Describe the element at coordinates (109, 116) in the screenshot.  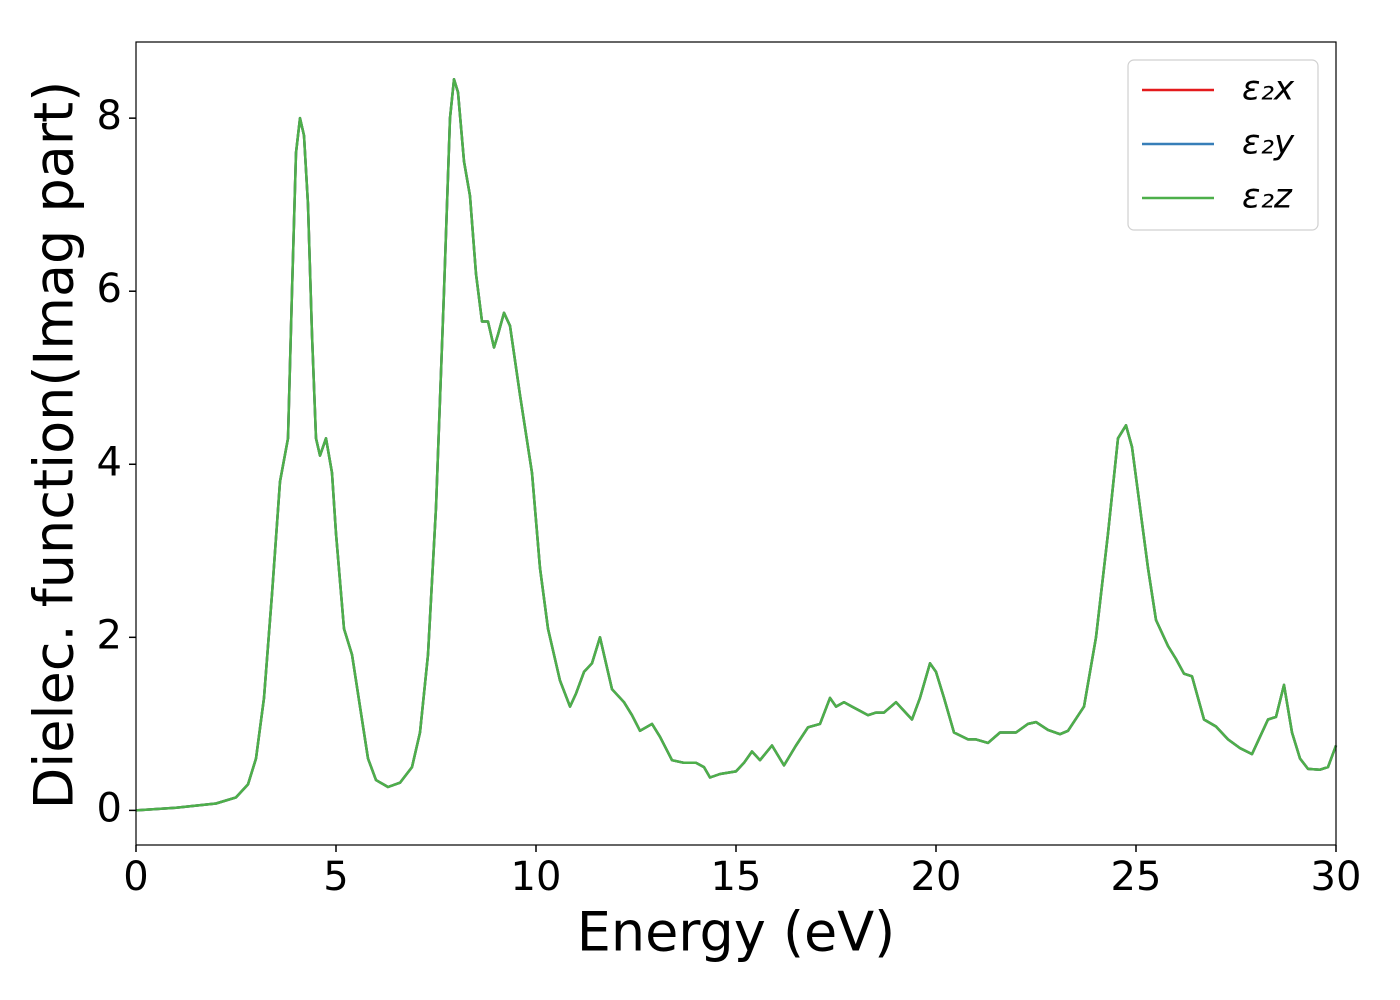
I see `y-tick-label: 8` at that location.